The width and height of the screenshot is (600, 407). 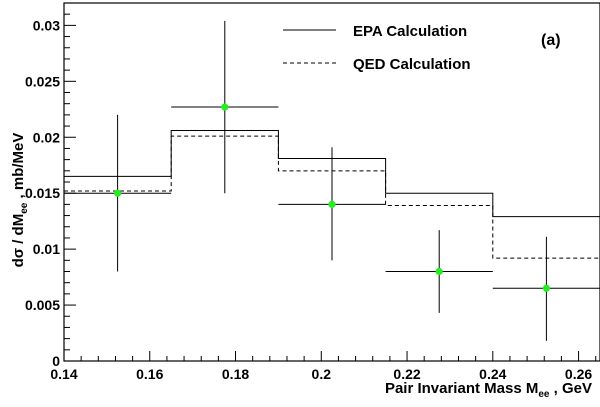 I want to click on y-axis-label: dσ / dMee , mb/MeV, so click(x=20, y=200).